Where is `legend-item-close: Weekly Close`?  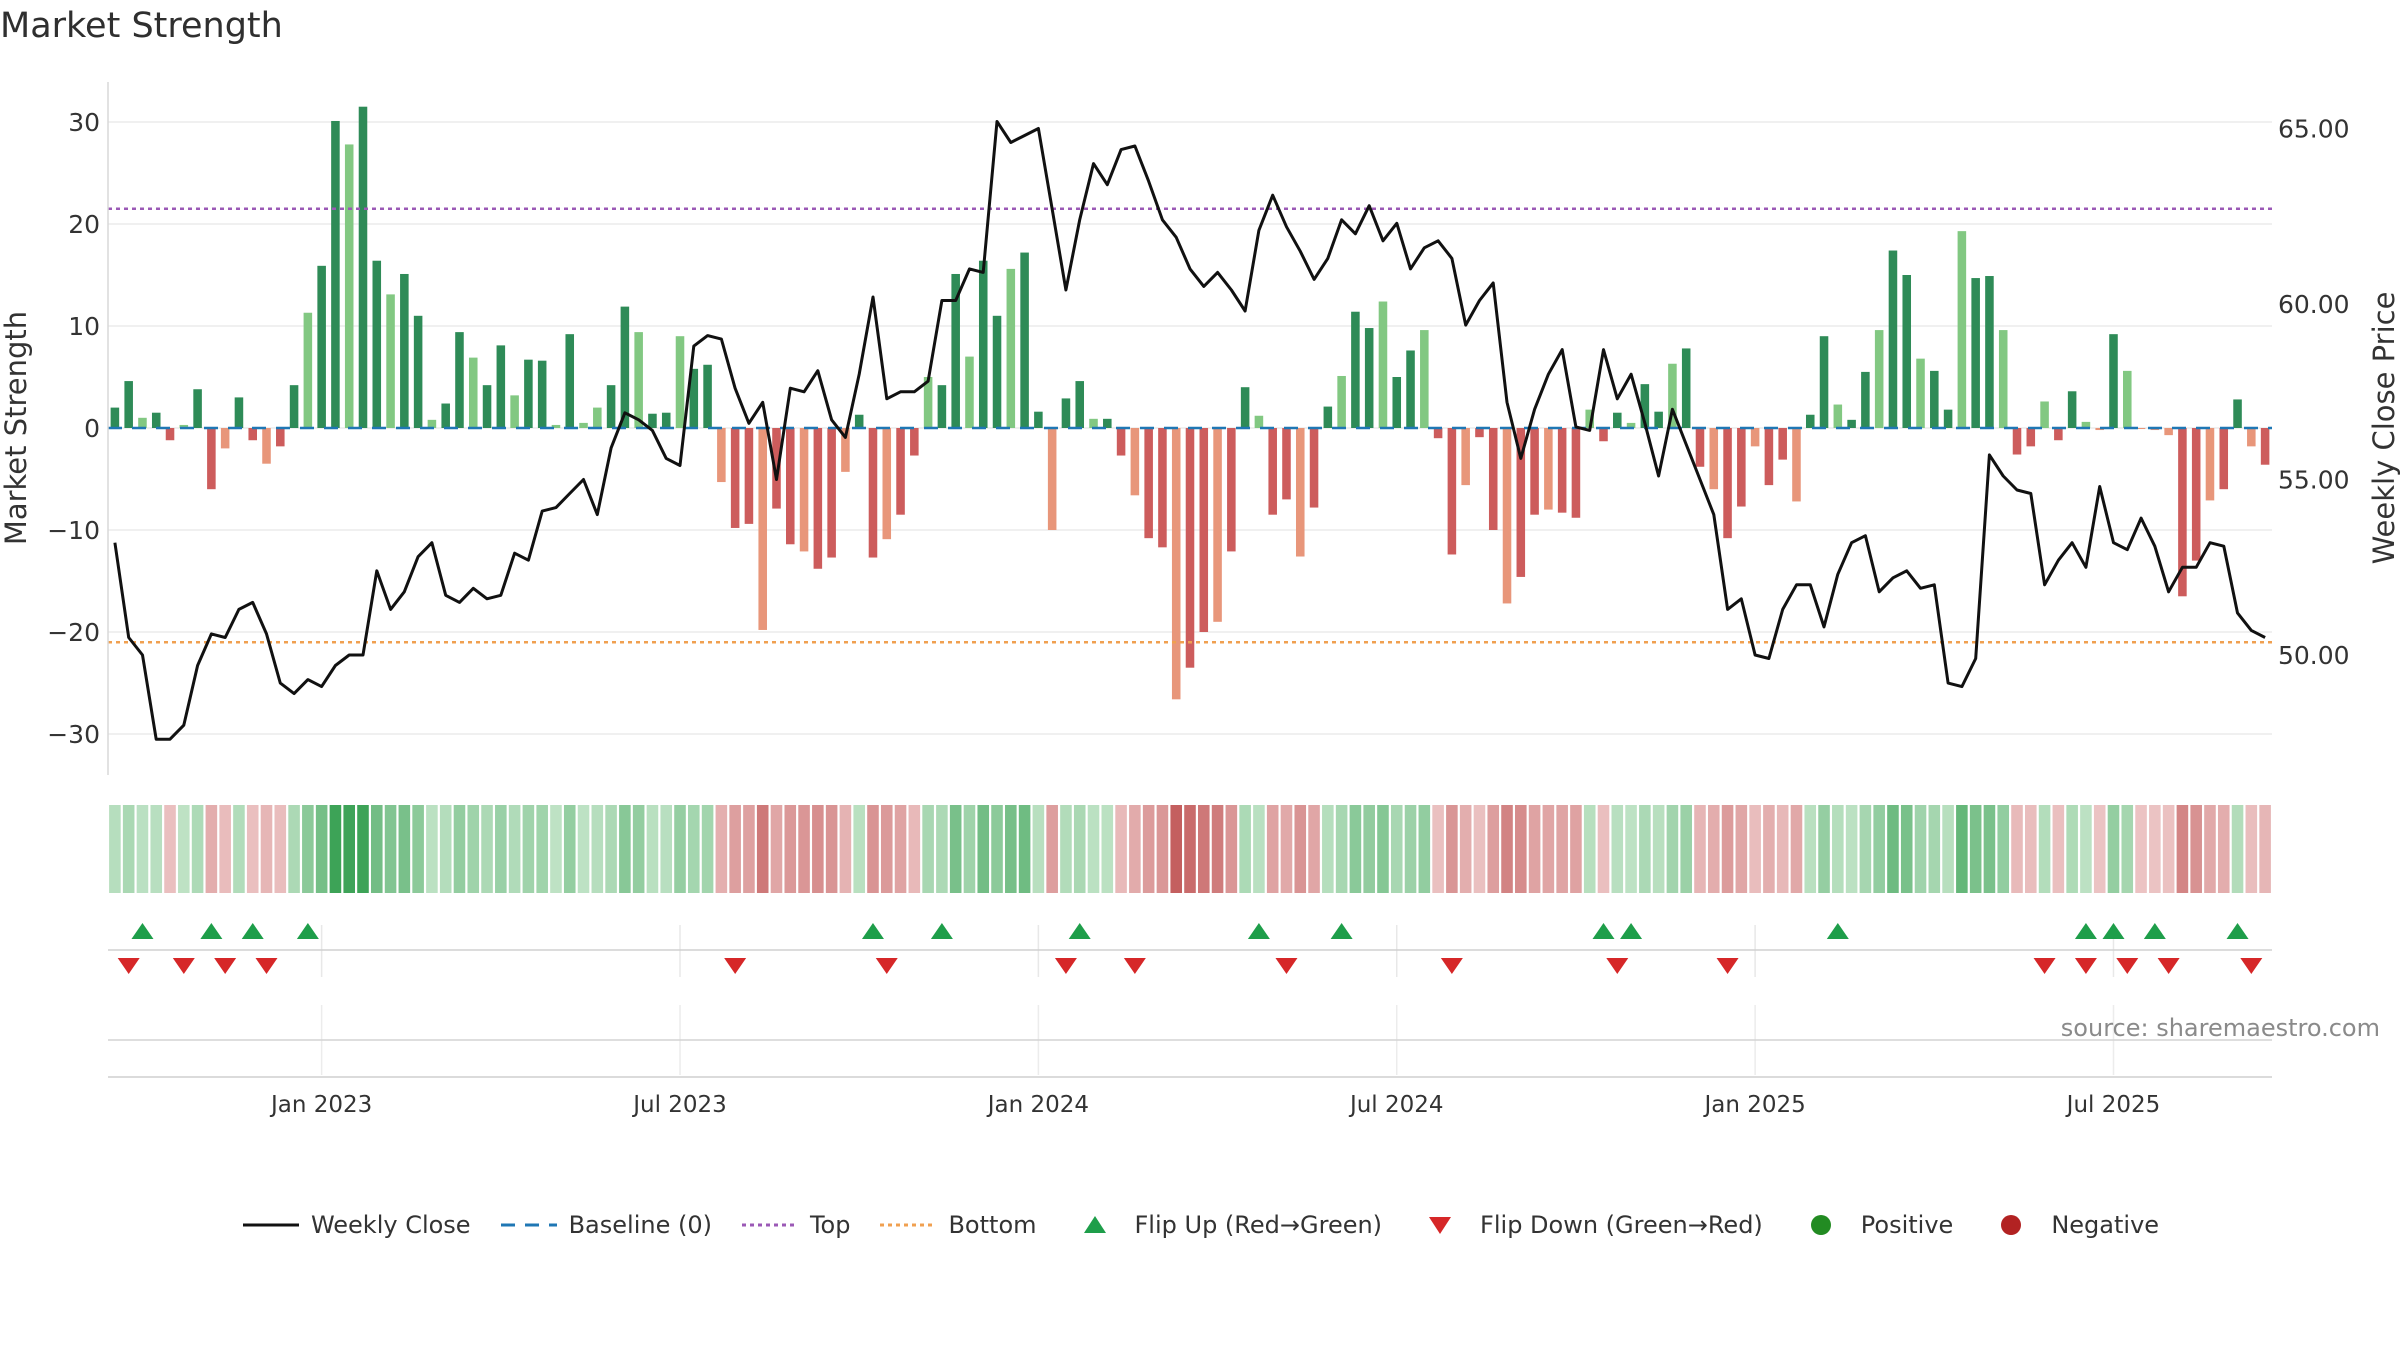
legend-item-close: Weekly Close is located at coordinates (356, 1225).